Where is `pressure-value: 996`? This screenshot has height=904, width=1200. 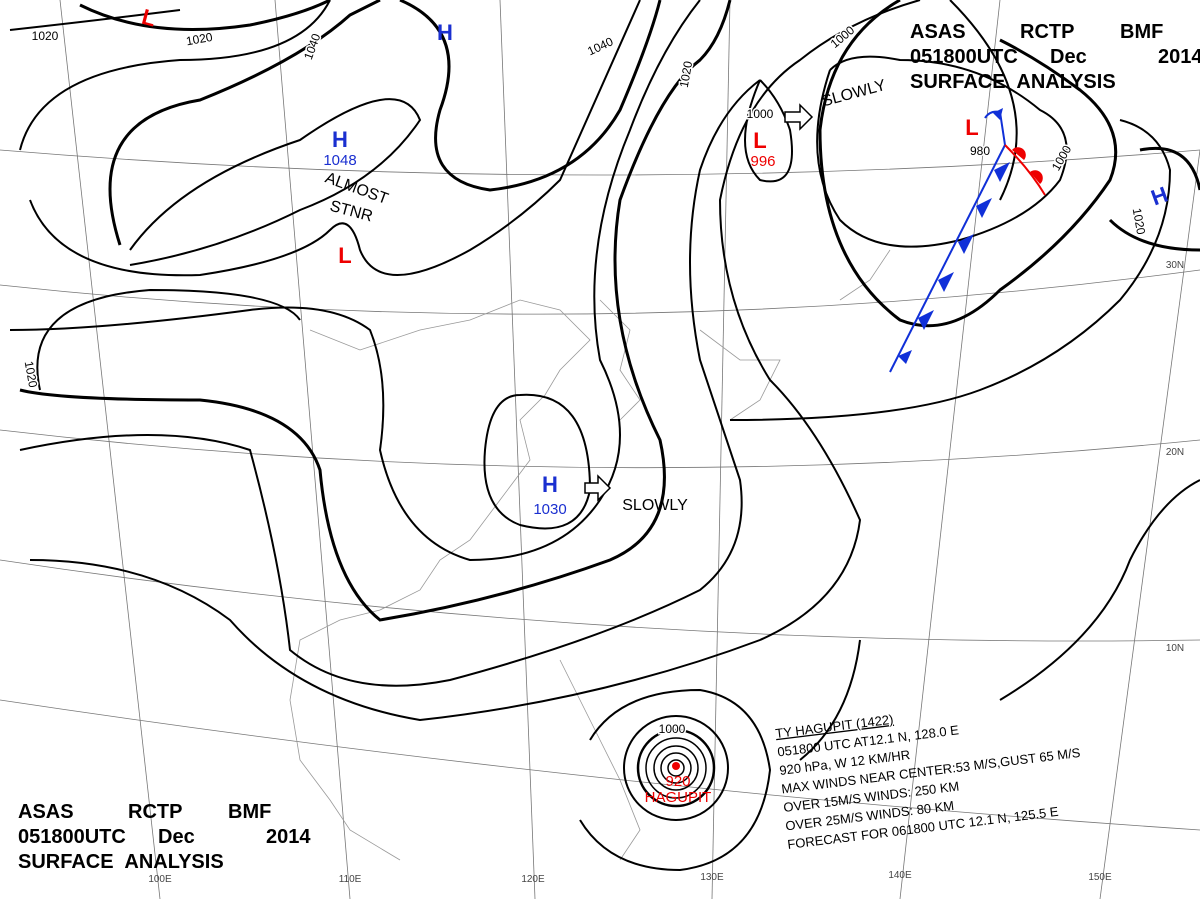
pressure-value: 996 is located at coordinates (762, 161).